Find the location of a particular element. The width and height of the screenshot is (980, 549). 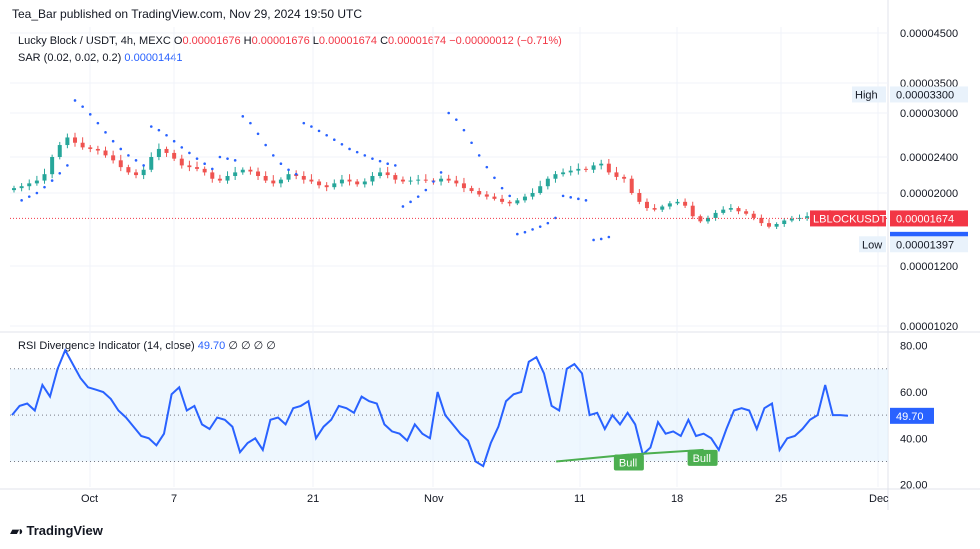

time-tick-label: Nov is located at coordinates (434, 499).